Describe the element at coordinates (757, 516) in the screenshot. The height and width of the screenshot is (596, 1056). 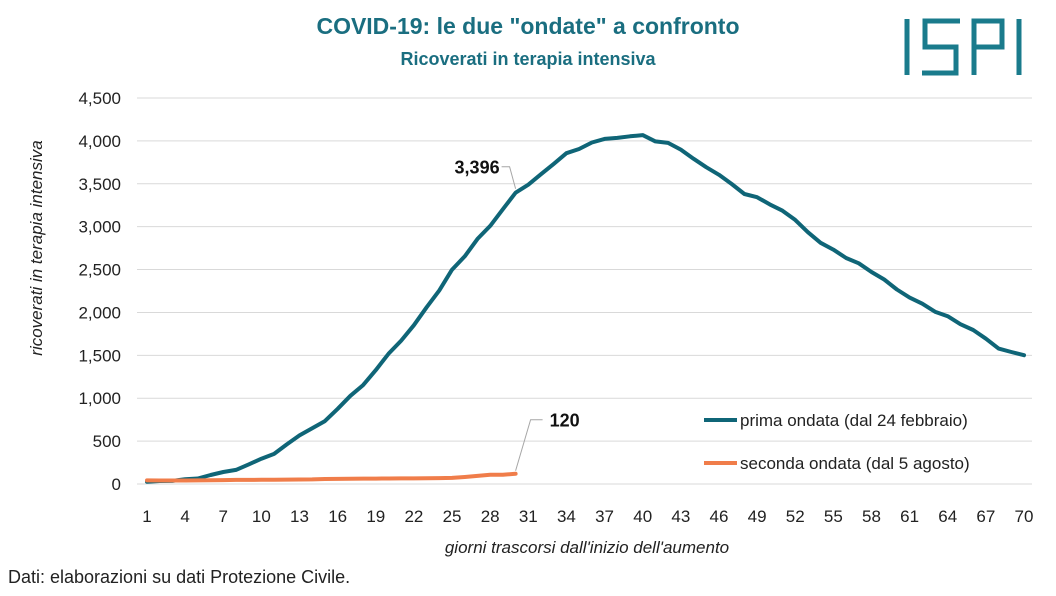
I see `x-tick-label: 49` at that location.